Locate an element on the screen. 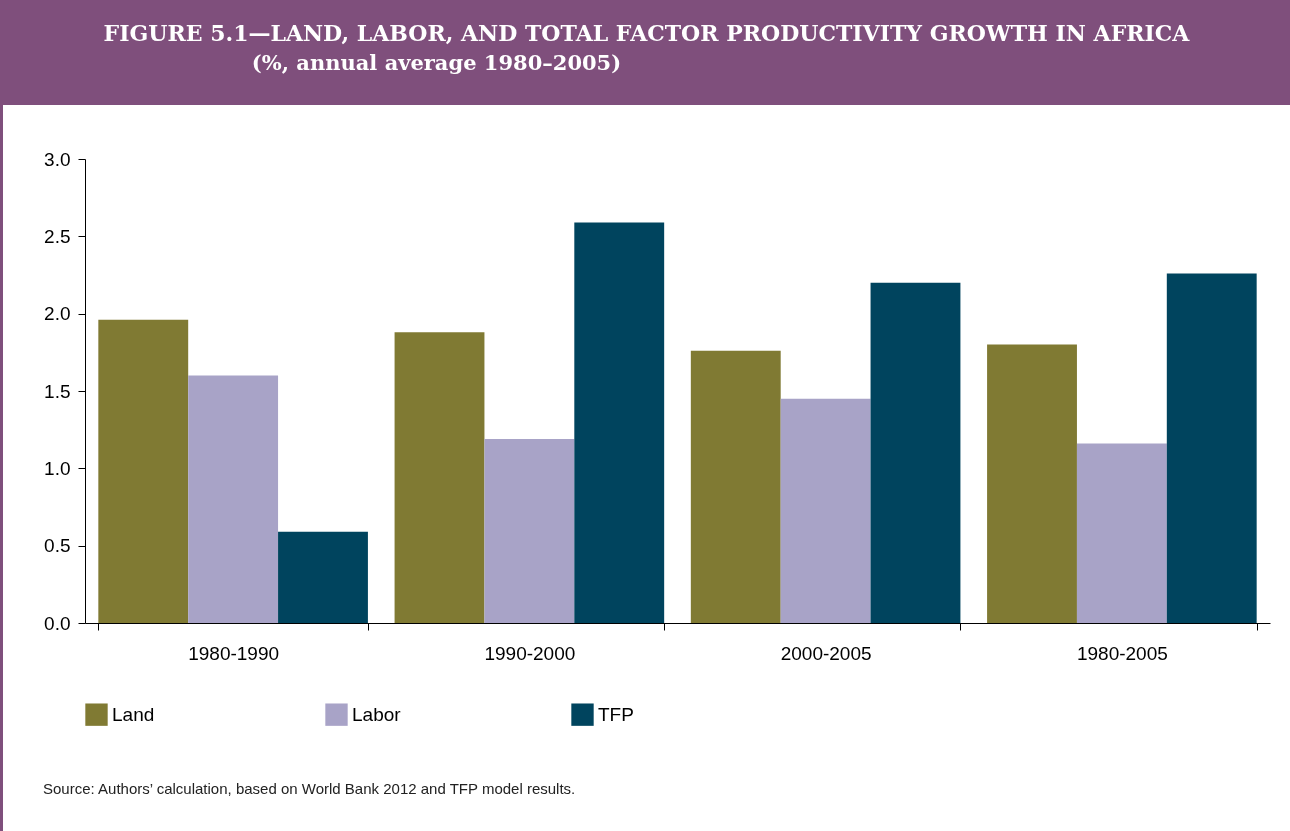 The image size is (1290, 831). y-tick-label: 3.0 is located at coordinates (57, 159).